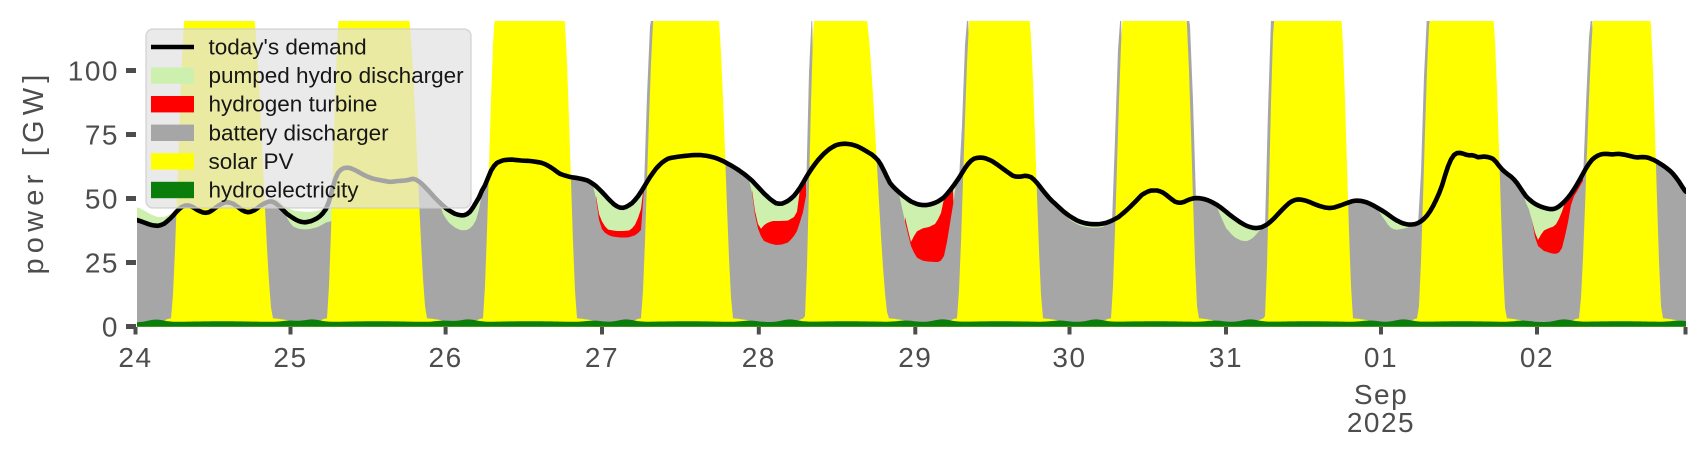 Image resolution: width=1706 pixels, height=465 pixels. What do you see at coordinates (337, 75) in the screenshot?
I see `svg-text: pumped hydro discharger` at bounding box center [337, 75].